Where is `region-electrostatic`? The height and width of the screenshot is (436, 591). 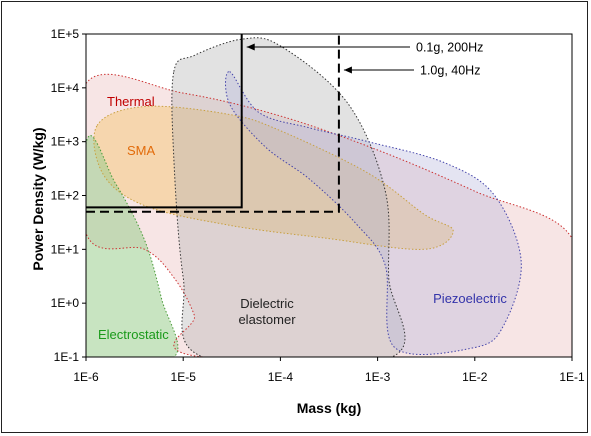
region-electrostatic is located at coordinates (132, 246).